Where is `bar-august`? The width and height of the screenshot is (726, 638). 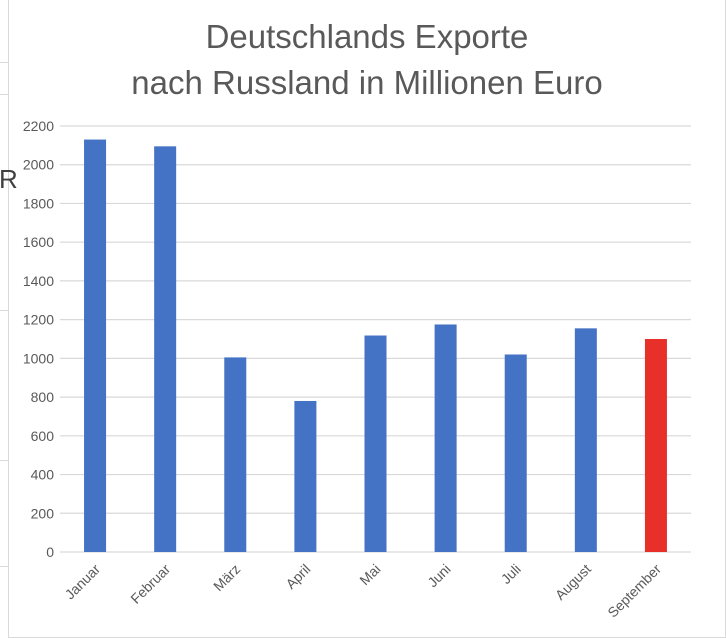 bar-august is located at coordinates (585, 440).